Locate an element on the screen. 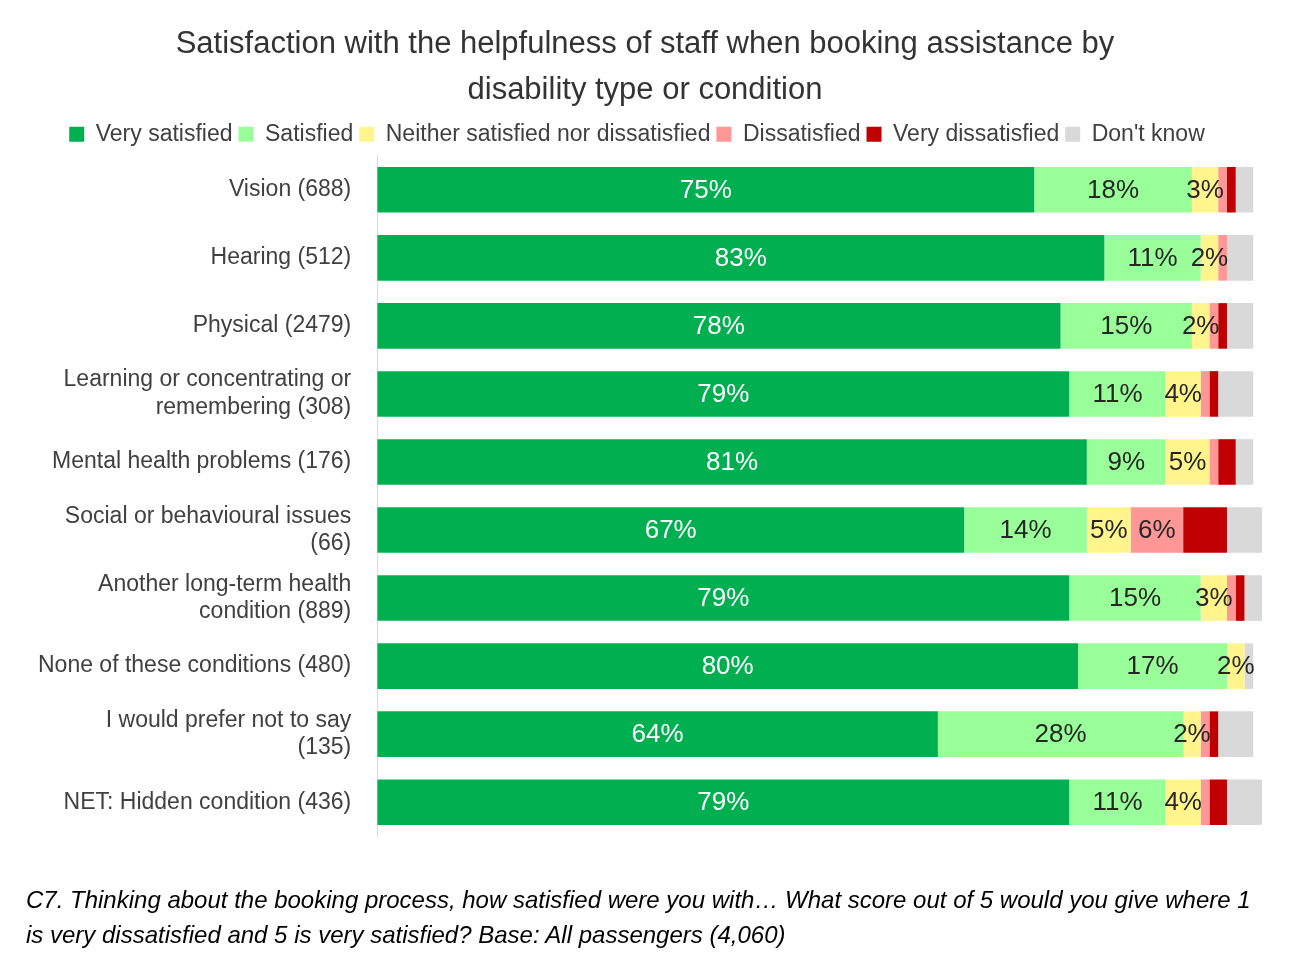 This screenshot has height=974, width=1290. legend-label: Very satisfied is located at coordinates (164, 132).